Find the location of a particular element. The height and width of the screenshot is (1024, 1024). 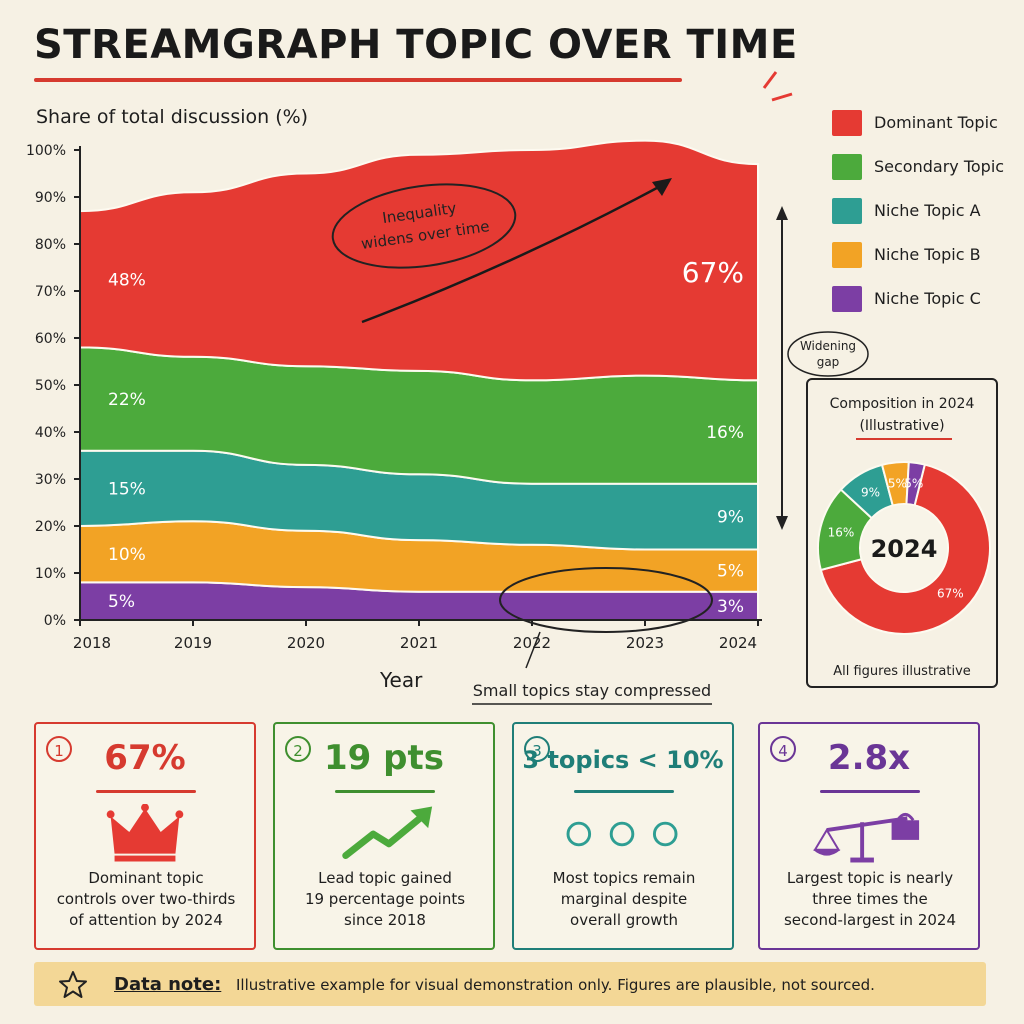

y-tick-label: 80% is located at coordinates (50, 245).